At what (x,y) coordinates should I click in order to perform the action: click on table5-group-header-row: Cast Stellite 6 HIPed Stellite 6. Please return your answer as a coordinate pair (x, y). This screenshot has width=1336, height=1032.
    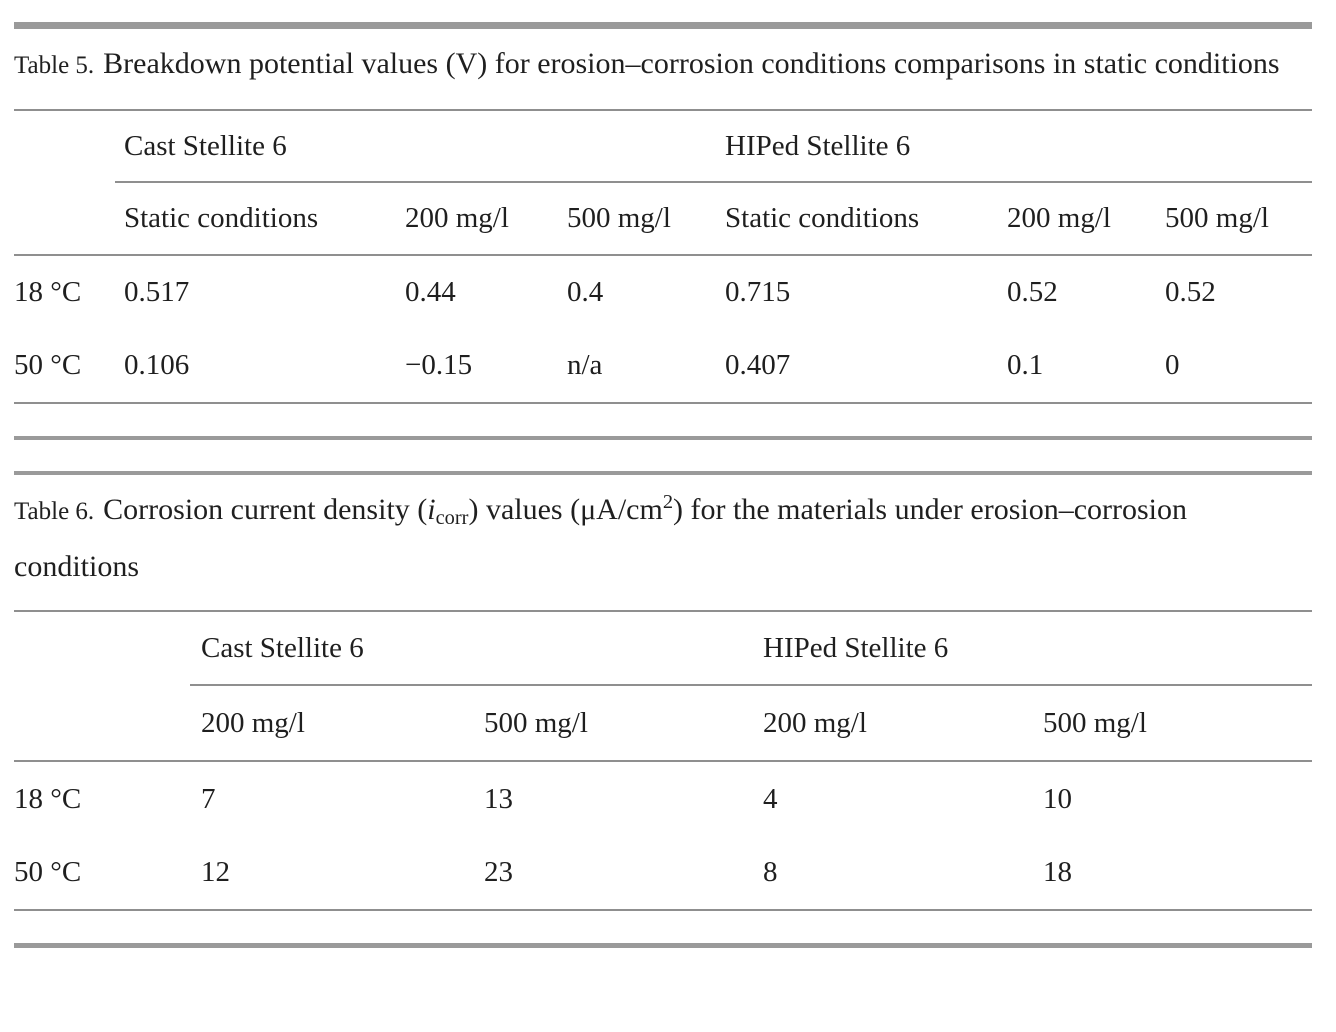
    Looking at the image, I should click on (663, 146).